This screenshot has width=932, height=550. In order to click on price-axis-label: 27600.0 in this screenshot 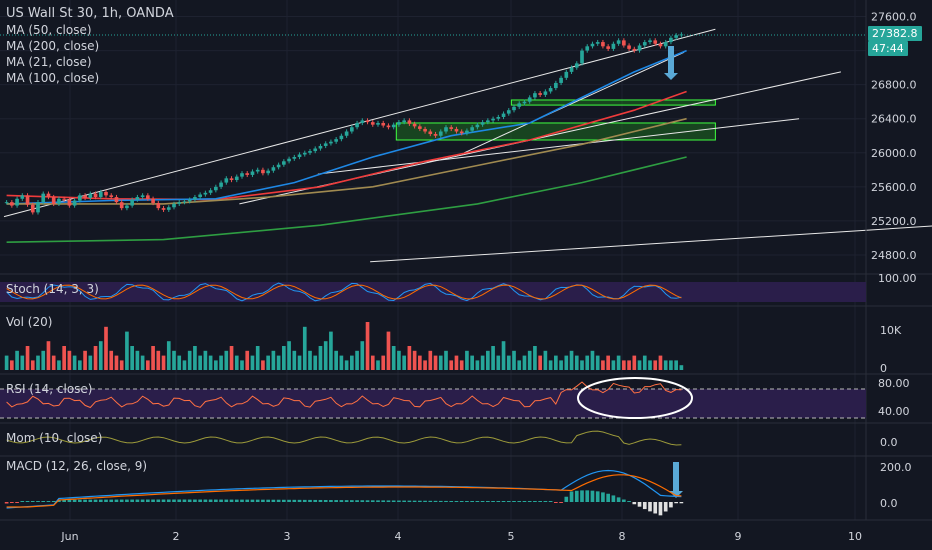, I will do `click(894, 17)`.